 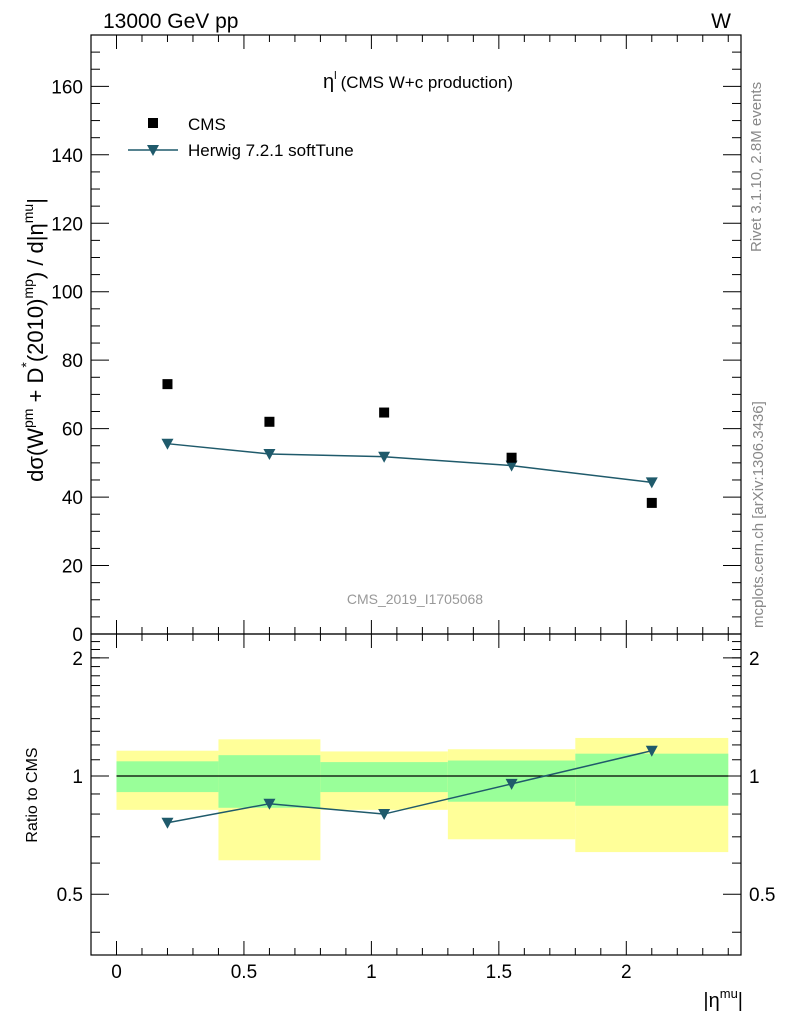 What do you see at coordinates (77, 659) in the screenshot?
I see `ratio-y-tick-label-left: 2` at bounding box center [77, 659].